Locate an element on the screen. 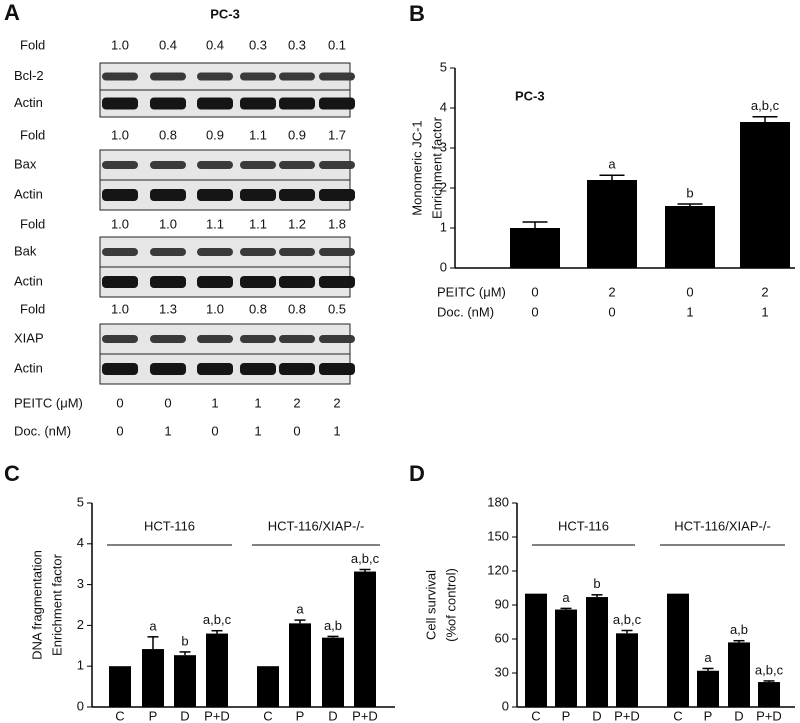 The height and width of the screenshot is (723, 800). panel-label: B is located at coordinates (417, 13).